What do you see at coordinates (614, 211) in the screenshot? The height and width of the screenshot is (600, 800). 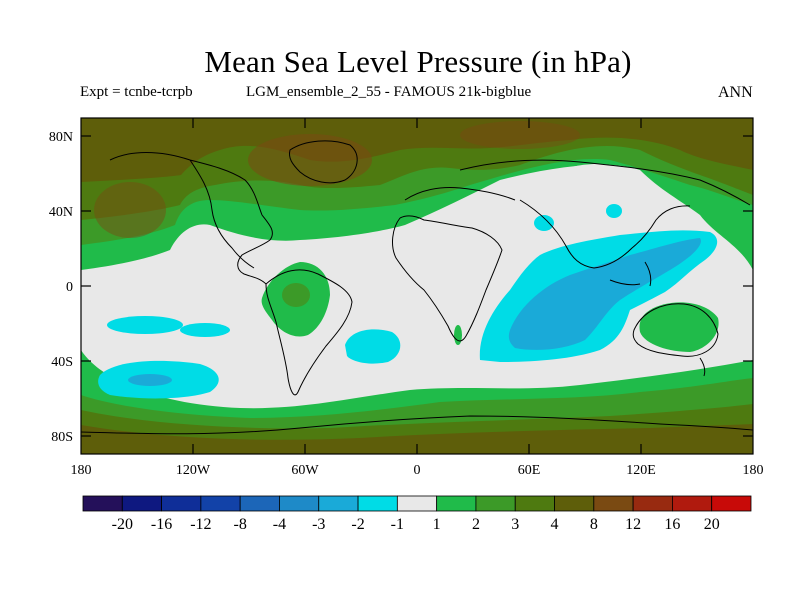 I see `field-tropic-cyan2` at bounding box center [614, 211].